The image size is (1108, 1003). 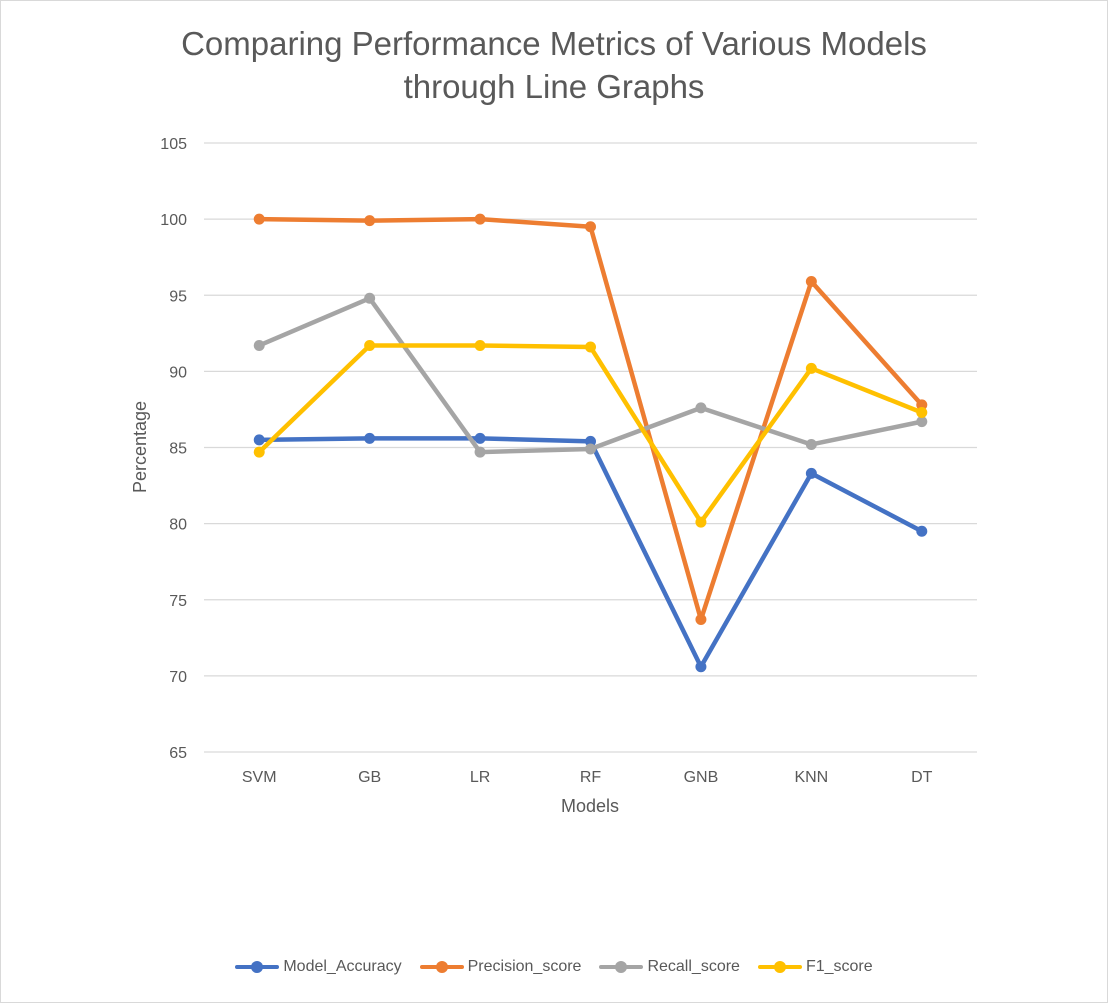 What do you see at coordinates (811, 777) in the screenshot?
I see `x-tick-label: KNN` at bounding box center [811, 777].